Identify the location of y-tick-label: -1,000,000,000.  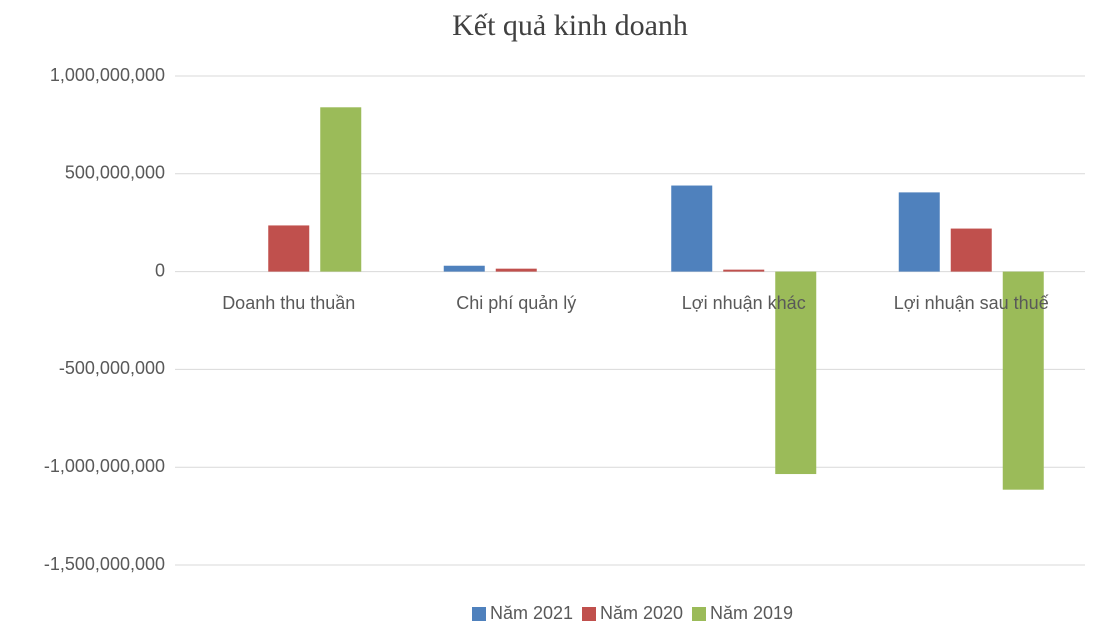
(104, 466).